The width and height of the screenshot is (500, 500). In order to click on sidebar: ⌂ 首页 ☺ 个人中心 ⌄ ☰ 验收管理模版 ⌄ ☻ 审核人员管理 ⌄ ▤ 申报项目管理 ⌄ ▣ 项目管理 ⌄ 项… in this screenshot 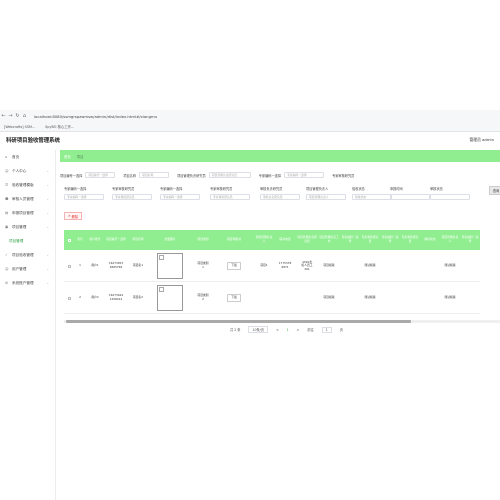, I will do `click(28, 325)`.